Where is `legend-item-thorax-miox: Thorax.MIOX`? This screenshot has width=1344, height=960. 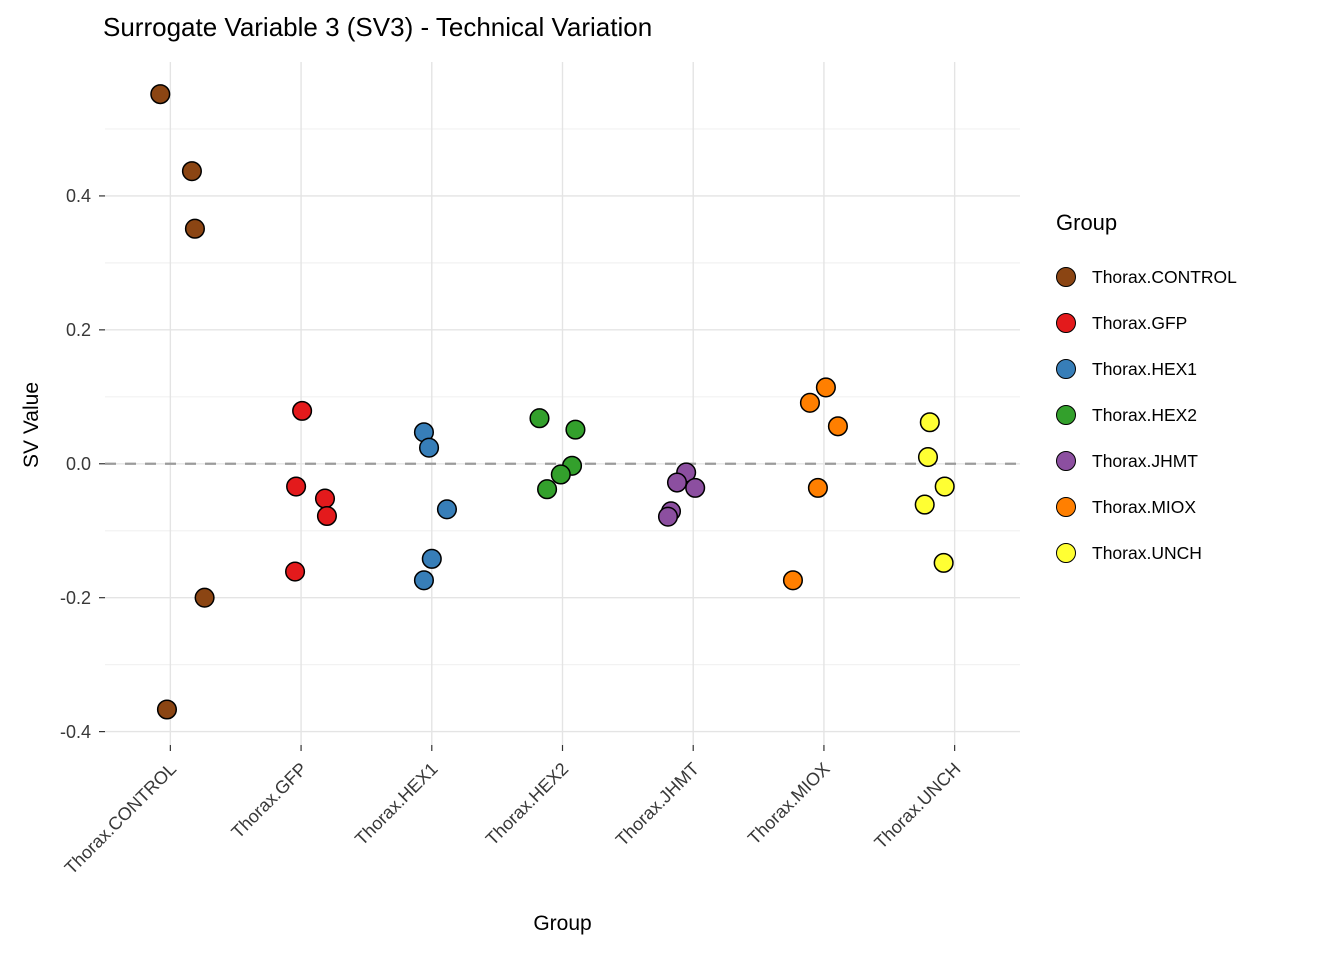 legend-item-thorax-miox: Thorax.MIOX is located at coordinates (1196, 507).